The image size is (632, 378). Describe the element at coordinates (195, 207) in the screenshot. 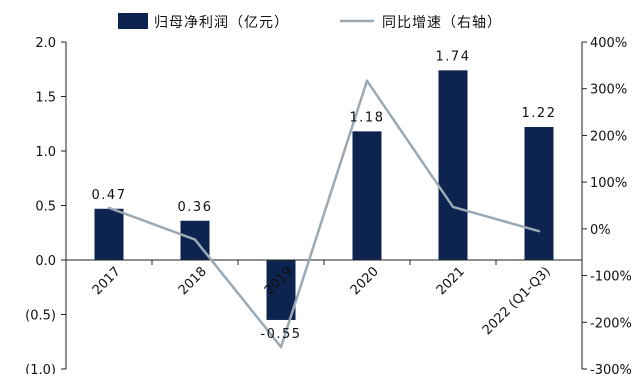

I see `bar-value-label: 0.36` at that location.